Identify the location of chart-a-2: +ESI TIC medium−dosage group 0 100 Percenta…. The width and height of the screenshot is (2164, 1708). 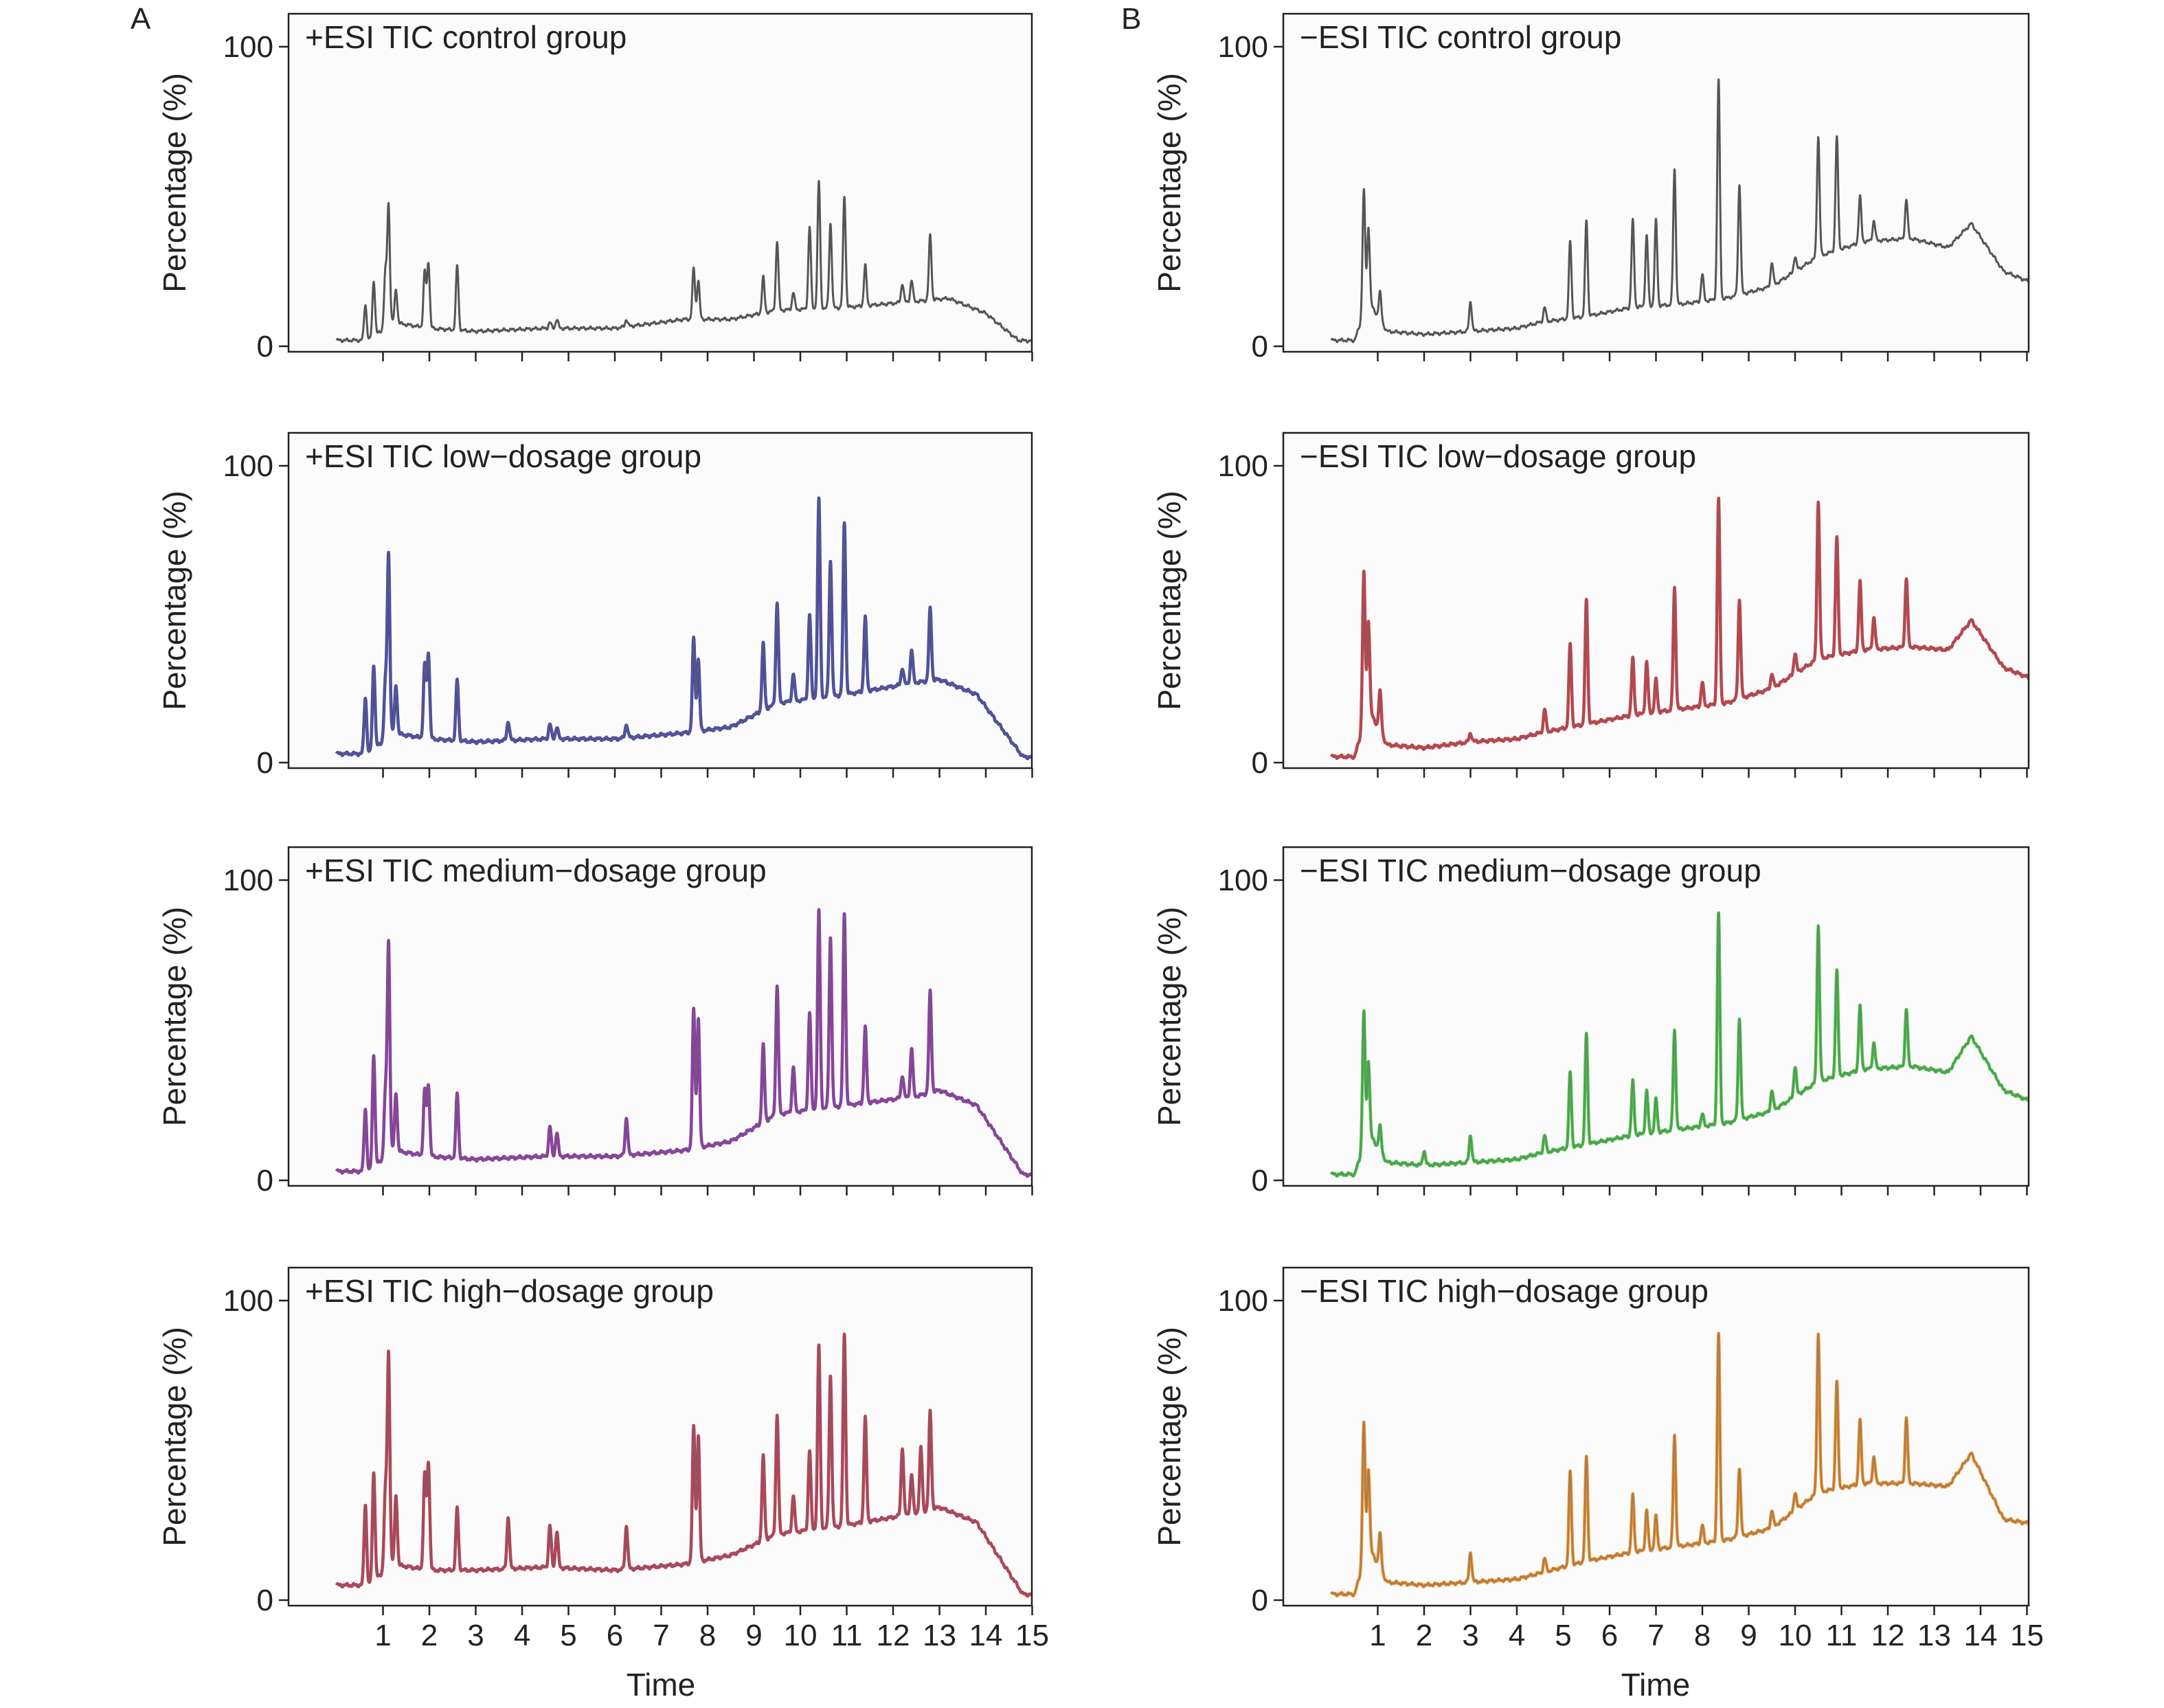
(595, 1022).